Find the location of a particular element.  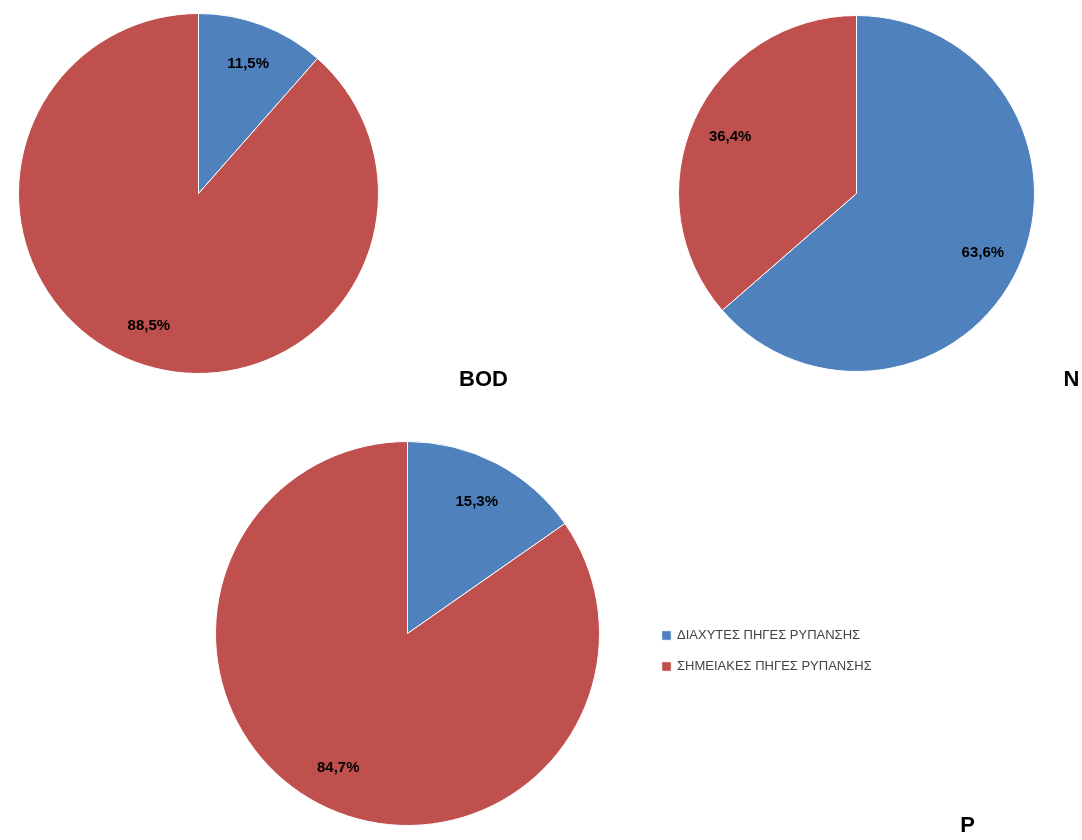

text: P is located at coordinates (967, 824).